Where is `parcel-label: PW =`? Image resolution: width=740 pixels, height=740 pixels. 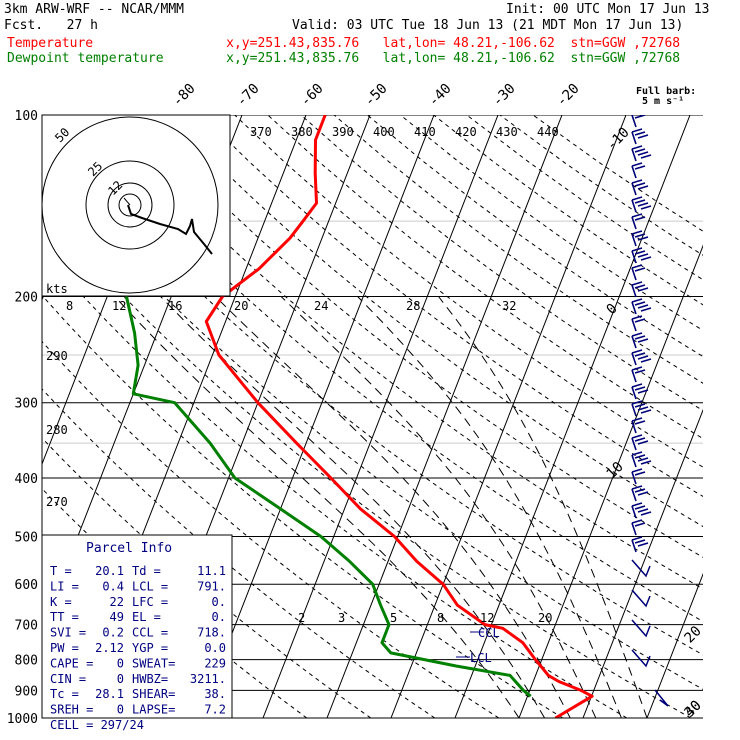 parcel-label: PW = is located at coordinates (64, 648).